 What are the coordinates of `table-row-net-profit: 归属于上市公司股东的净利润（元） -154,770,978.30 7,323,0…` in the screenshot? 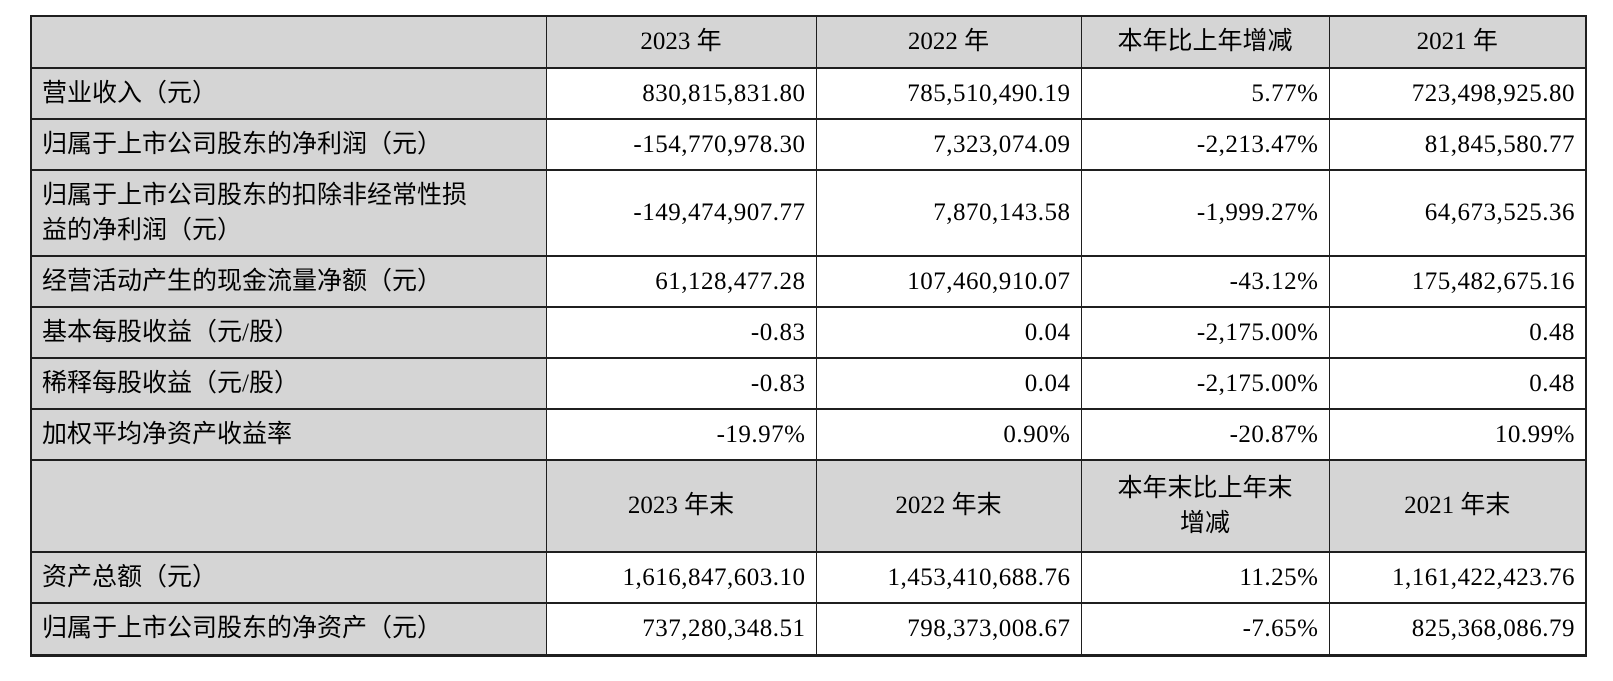 It's located at (808, 144).